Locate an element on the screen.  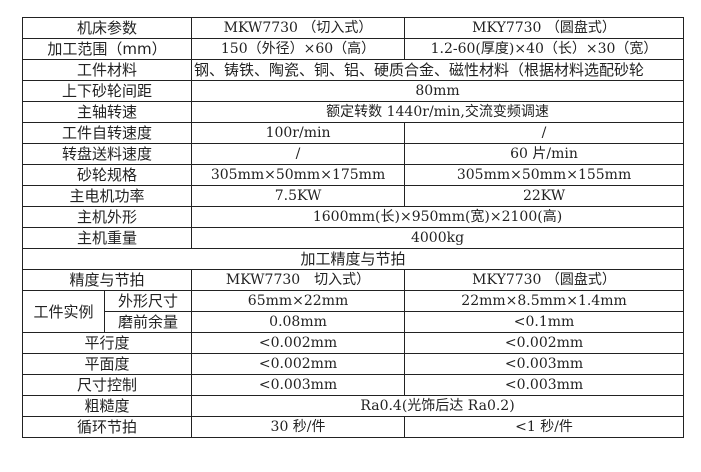
row-label: 工件自转速度 is located at coordinates (107, 133).